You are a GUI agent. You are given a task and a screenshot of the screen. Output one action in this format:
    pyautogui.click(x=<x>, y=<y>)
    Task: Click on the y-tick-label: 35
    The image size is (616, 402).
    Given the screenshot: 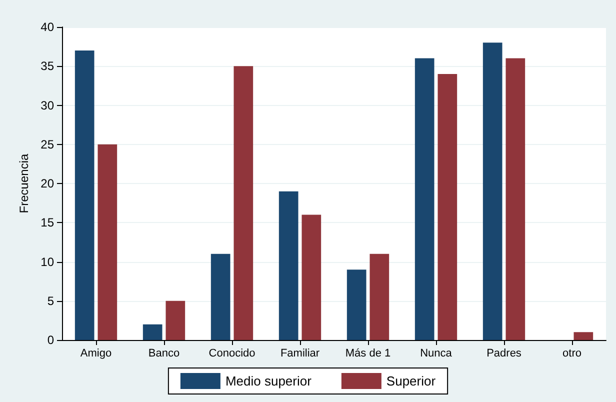 What is the action you would take?
    pyautogui.click(x=47, y=66)
    